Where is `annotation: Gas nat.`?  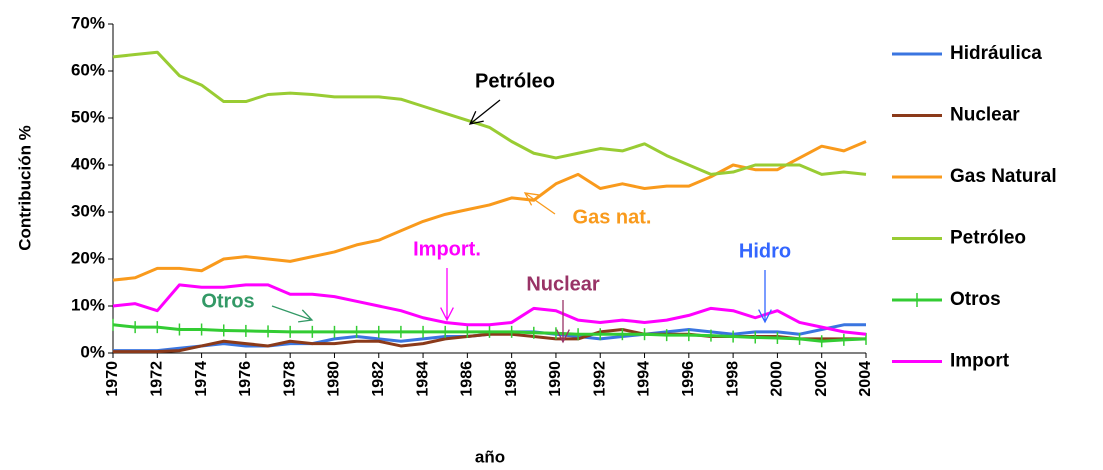
annotation: Gas nat. is located at coordinates (612, 217).